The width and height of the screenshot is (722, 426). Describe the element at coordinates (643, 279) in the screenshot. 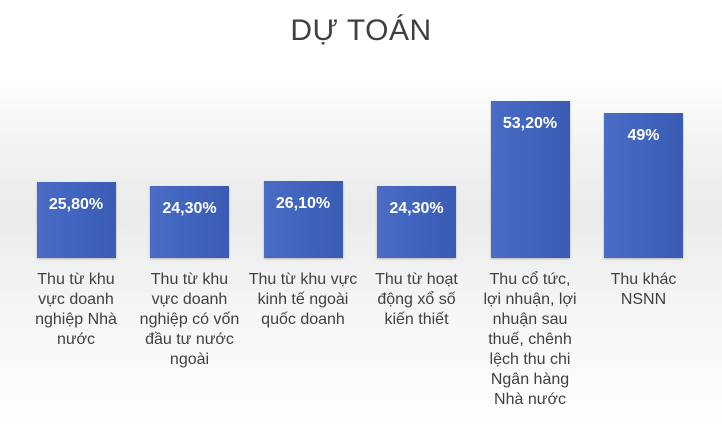

I see `category-label-line: Thu khác` at that location.